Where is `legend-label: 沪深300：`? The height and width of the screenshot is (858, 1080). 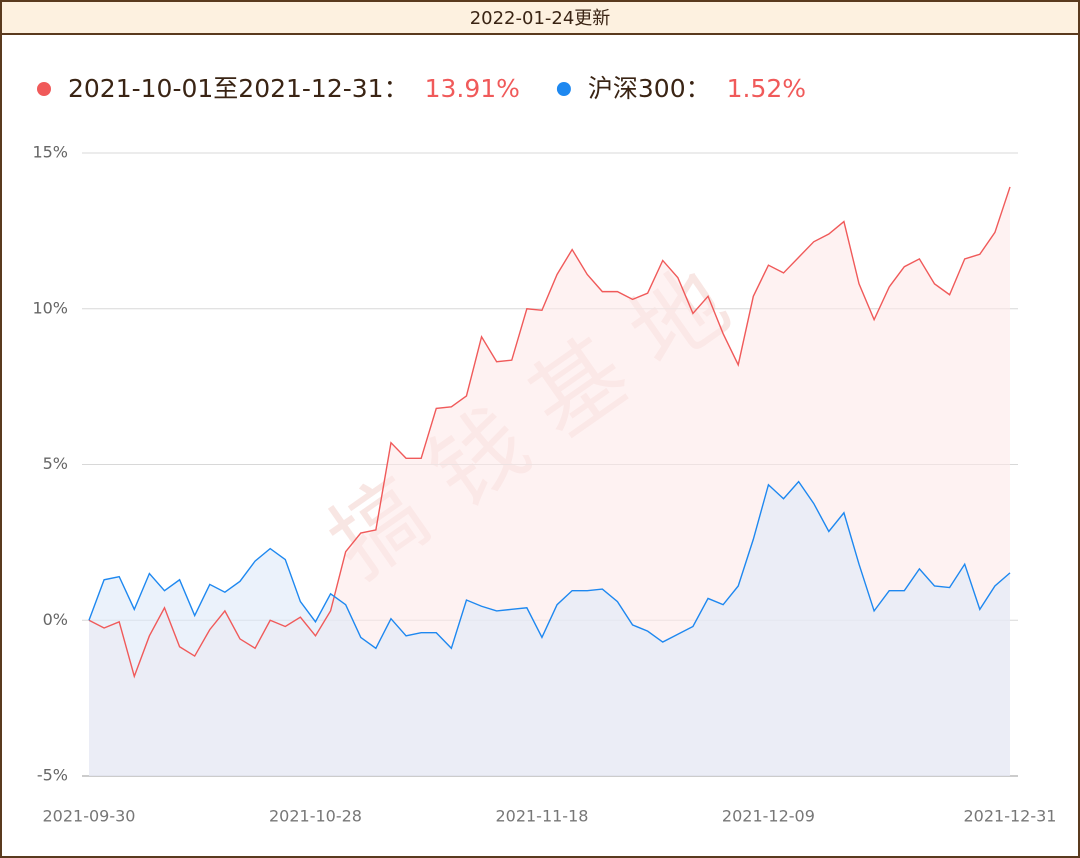 legend-label: 沪深300： is located at coordinates (649, 88).